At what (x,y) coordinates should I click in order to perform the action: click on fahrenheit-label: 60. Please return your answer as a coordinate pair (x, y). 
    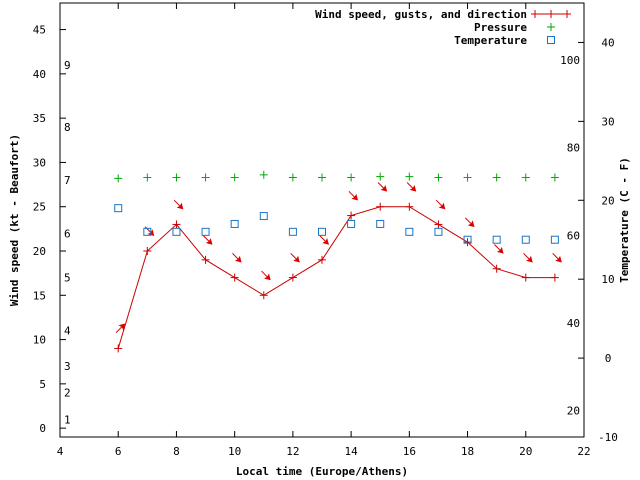
    Looking at the image, I should click on (573, 235).